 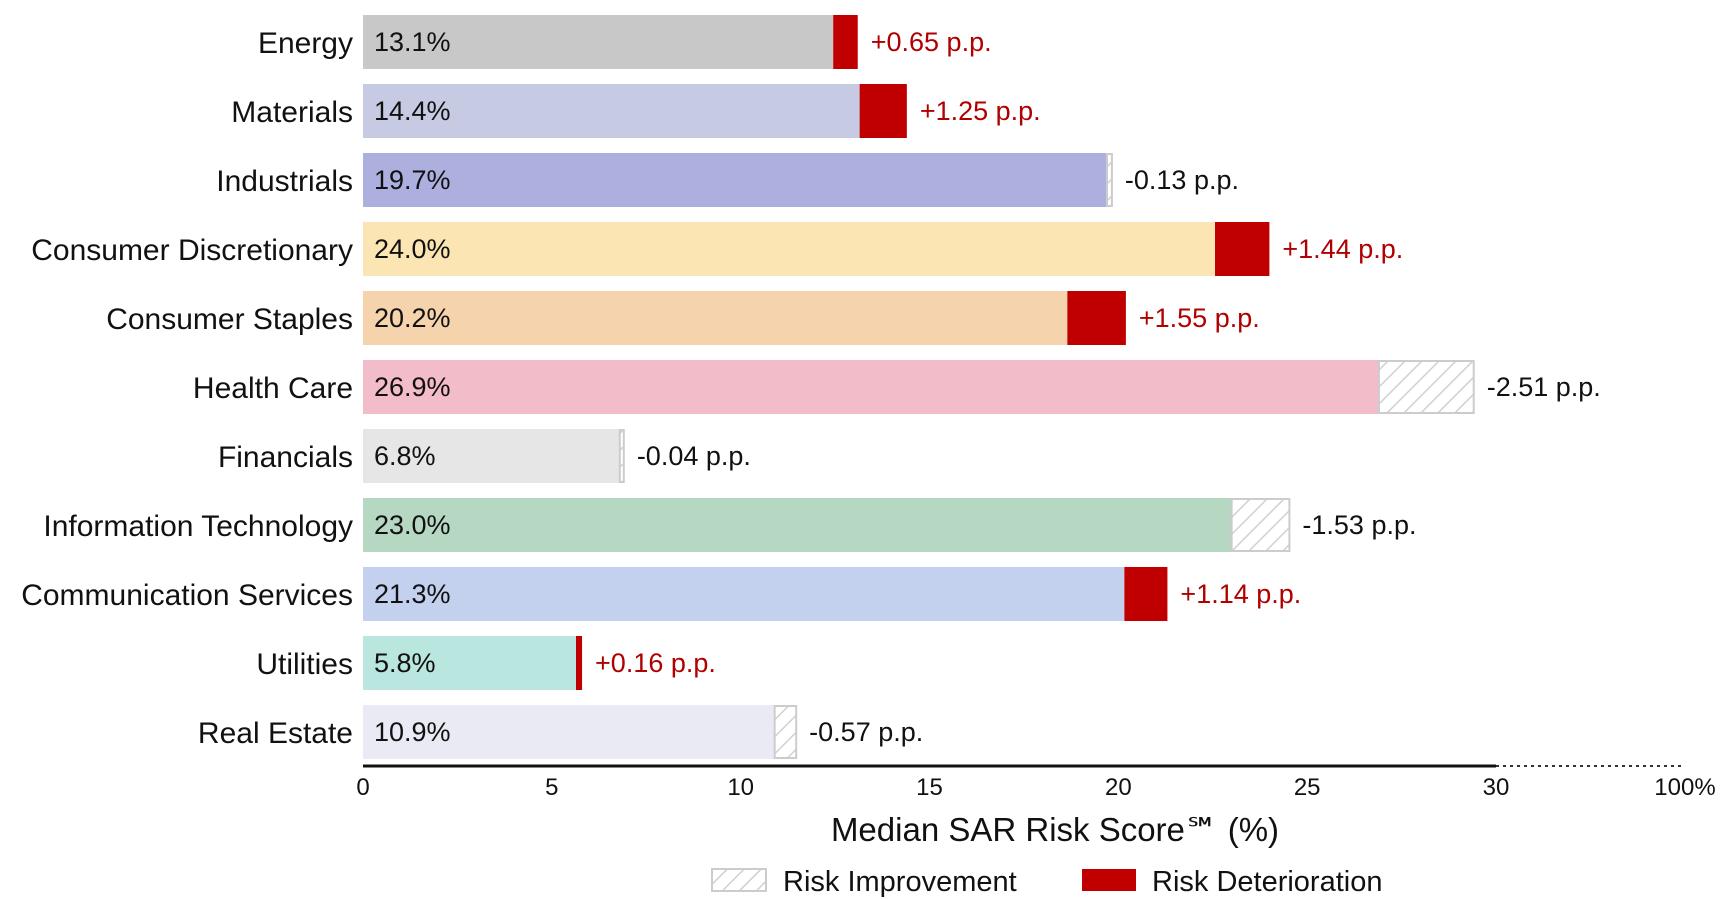 I want to click on x-tick-label: 20, so click(x=1118, y=787).